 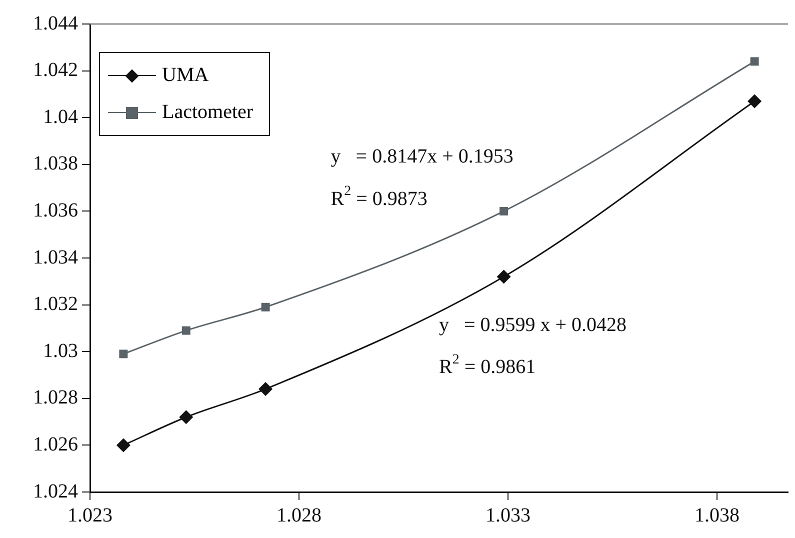 What do you see at coordinates (55, 491) in the screenshot?
I see `y-tick-label: 1.024` at bounding box center [55, 491].